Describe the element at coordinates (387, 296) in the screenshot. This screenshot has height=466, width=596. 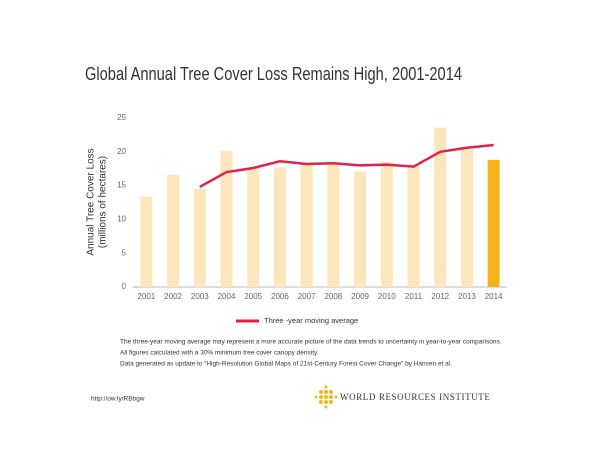
I see `x-tick-label: 2010` at that location.